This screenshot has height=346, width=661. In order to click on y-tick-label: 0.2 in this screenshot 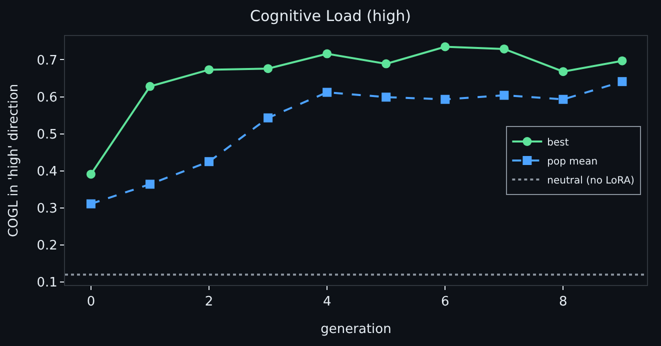, I will do `click(47, 246)`.